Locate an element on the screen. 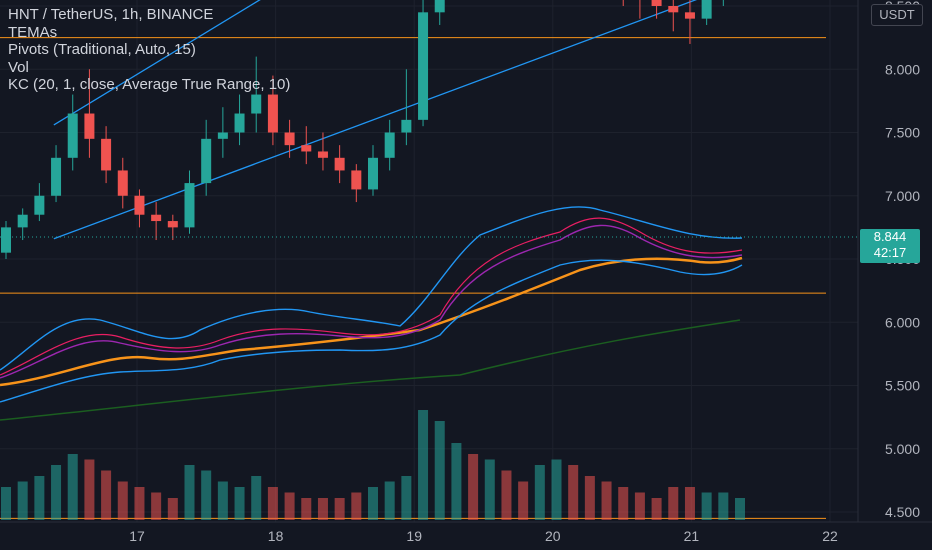 The image size is (932, 550). symbol-title: HNT / TetherUS, 1h, BINANCE is located at coordinates (111, 14).